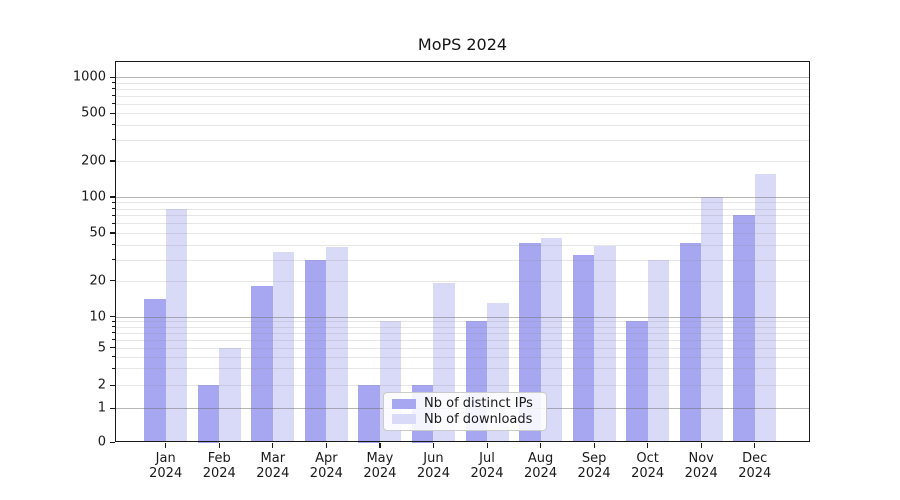 The width and height of the screenshot is (900, 500). I want to click on x-tick-feb, so click(219, 445).